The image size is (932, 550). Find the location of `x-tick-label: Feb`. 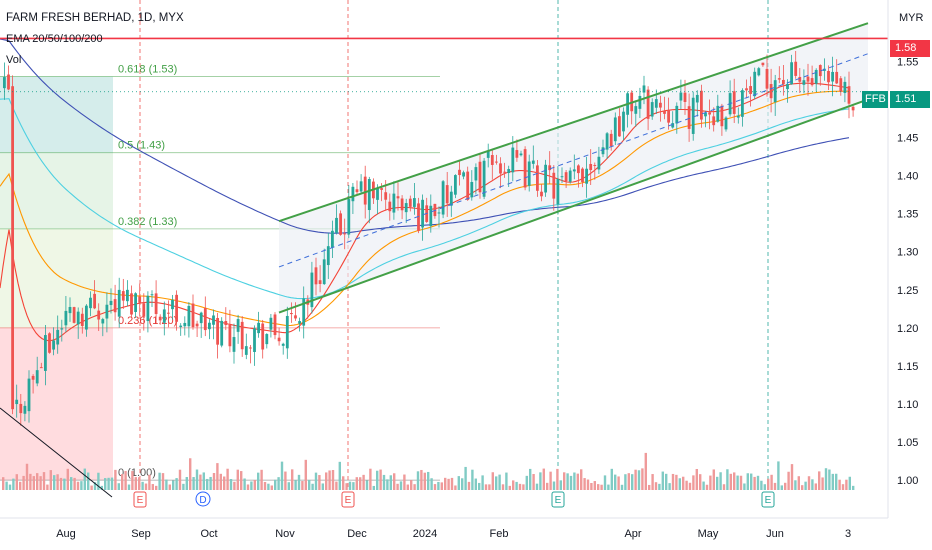

x-tick-label: Feb is located at coordinates (499, 534).